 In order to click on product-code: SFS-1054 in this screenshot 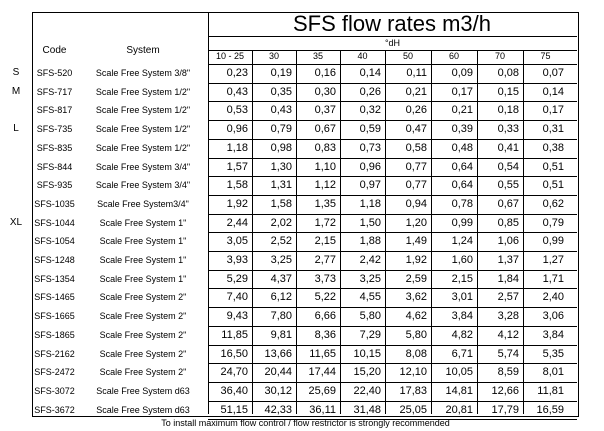, I will do `click(54, 241)`.